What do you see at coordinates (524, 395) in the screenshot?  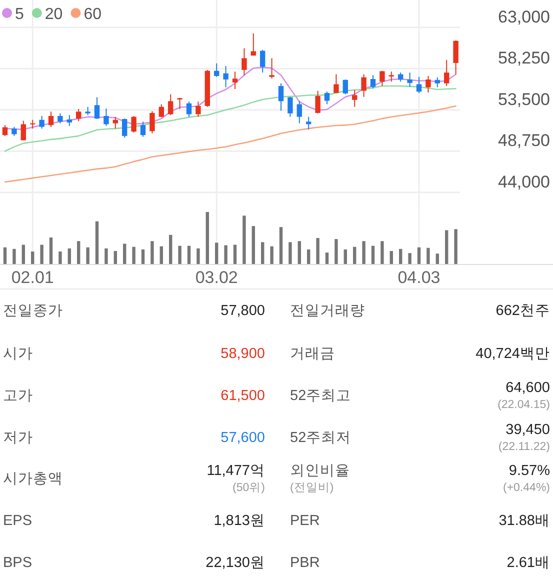 I see `text: 64,600 (22.04.15)` at bounding box center [524, 395].